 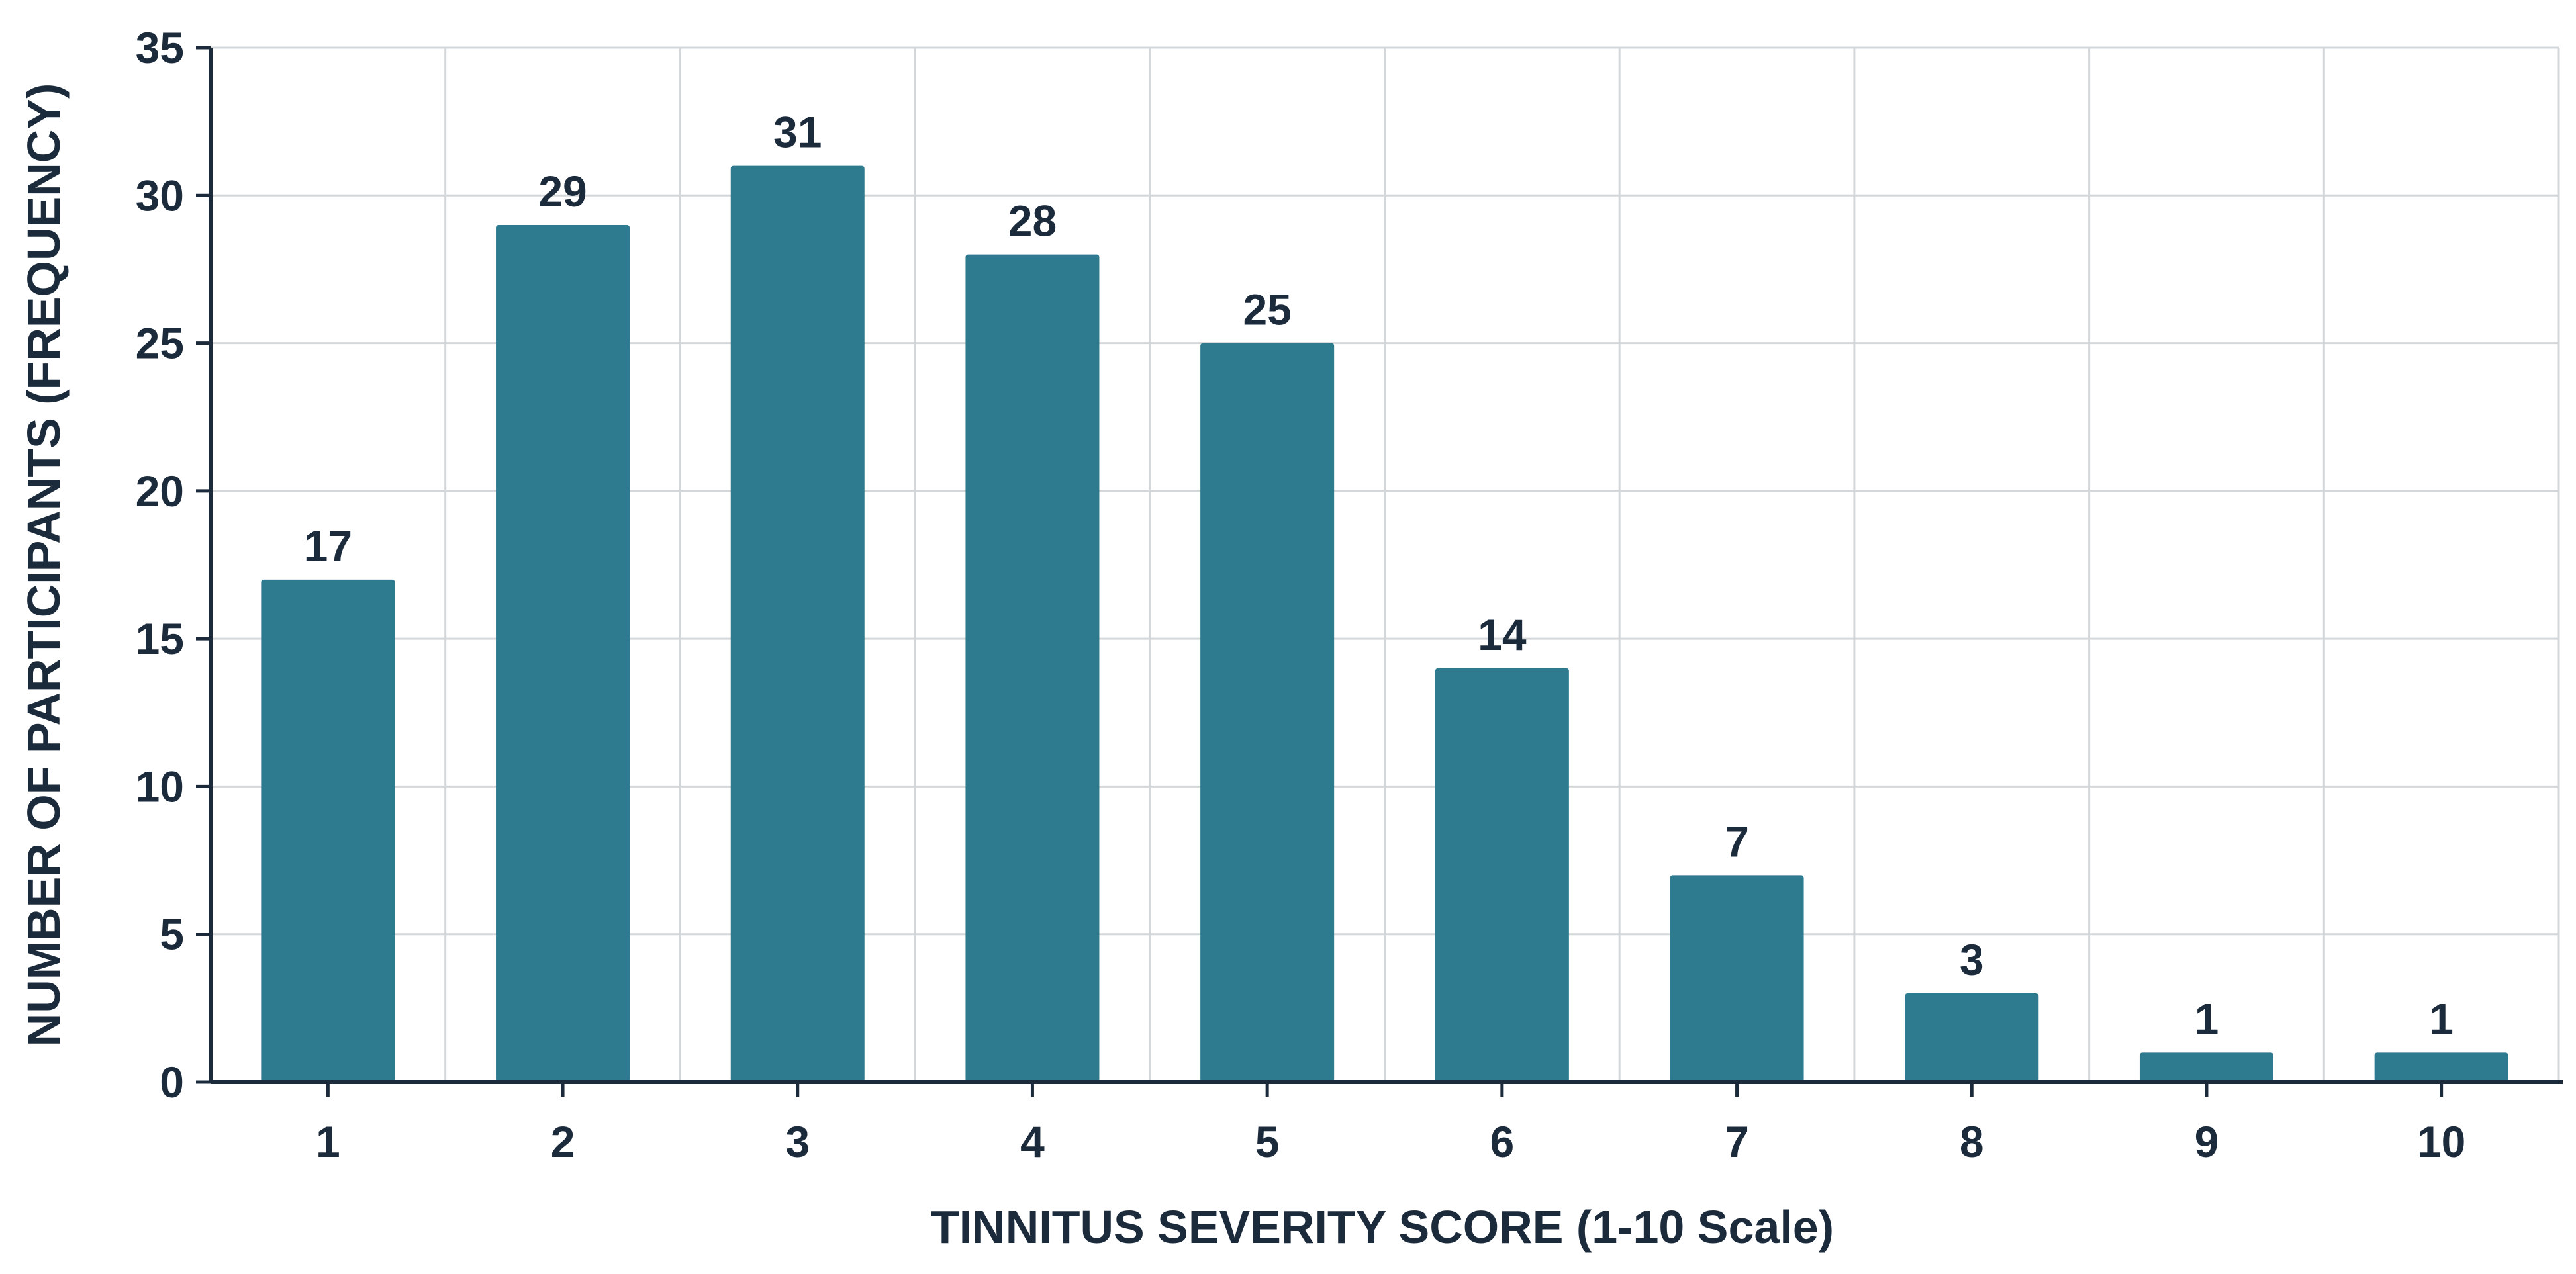 What do you see at coordinates (797, 1141) in the screenshot?
I see `x-tick-label-3: 3` at bounding box center [797, 1141].